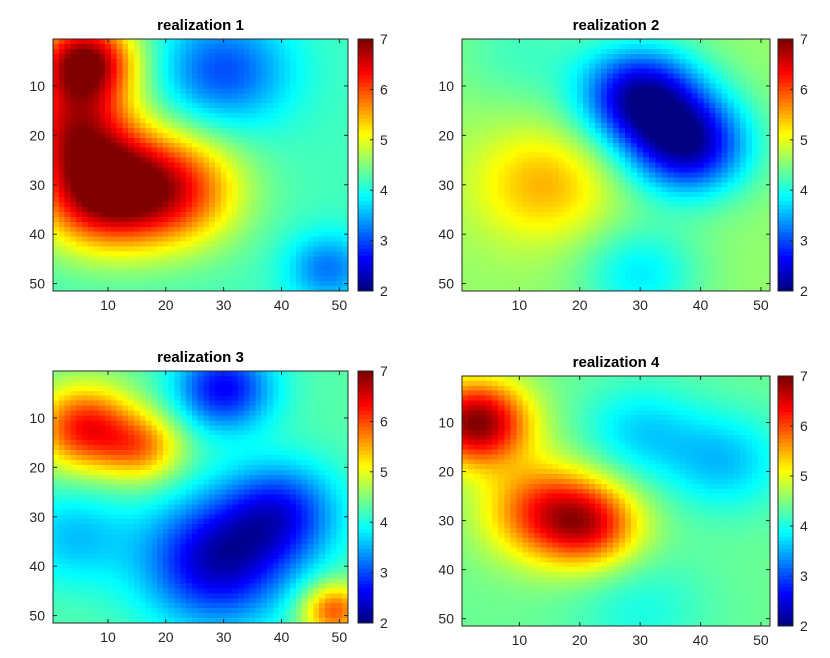 Image resolution: width=830 pixels, height=658 pixels. Describe the element at coordinates (365, 273) in the screenshot. I see `colorbar-segment` at that location.